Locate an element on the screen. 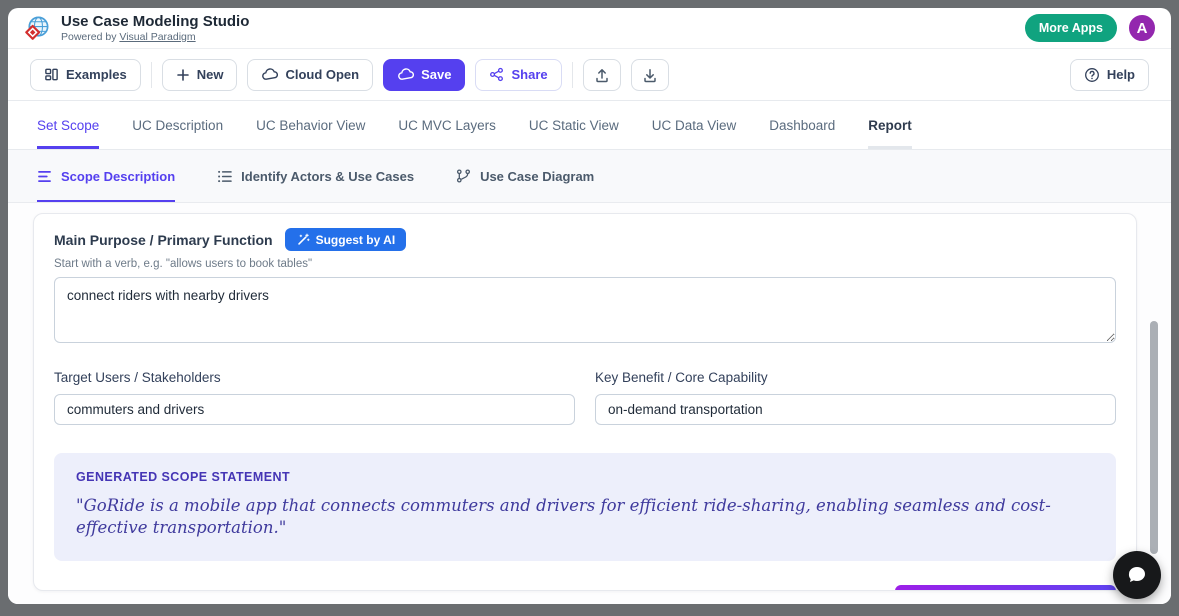 The height and width of the screenshot is (616, 1179). tab-set-scope: Set Scope is located at coordinates (68, 125).